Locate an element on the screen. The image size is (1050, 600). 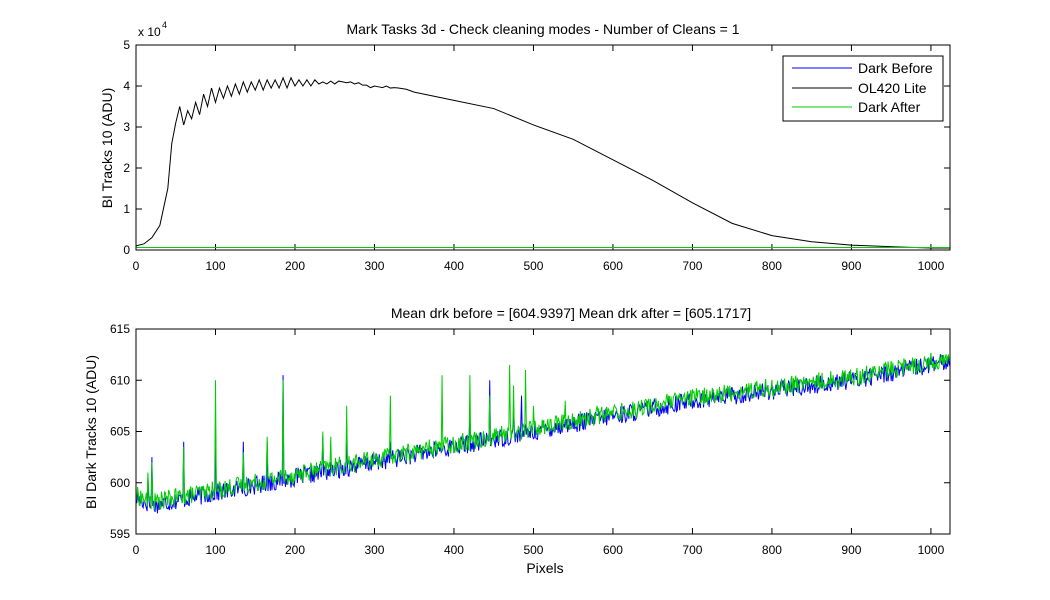
top-ytick-label: 3 is located at coordinates (126, 127).